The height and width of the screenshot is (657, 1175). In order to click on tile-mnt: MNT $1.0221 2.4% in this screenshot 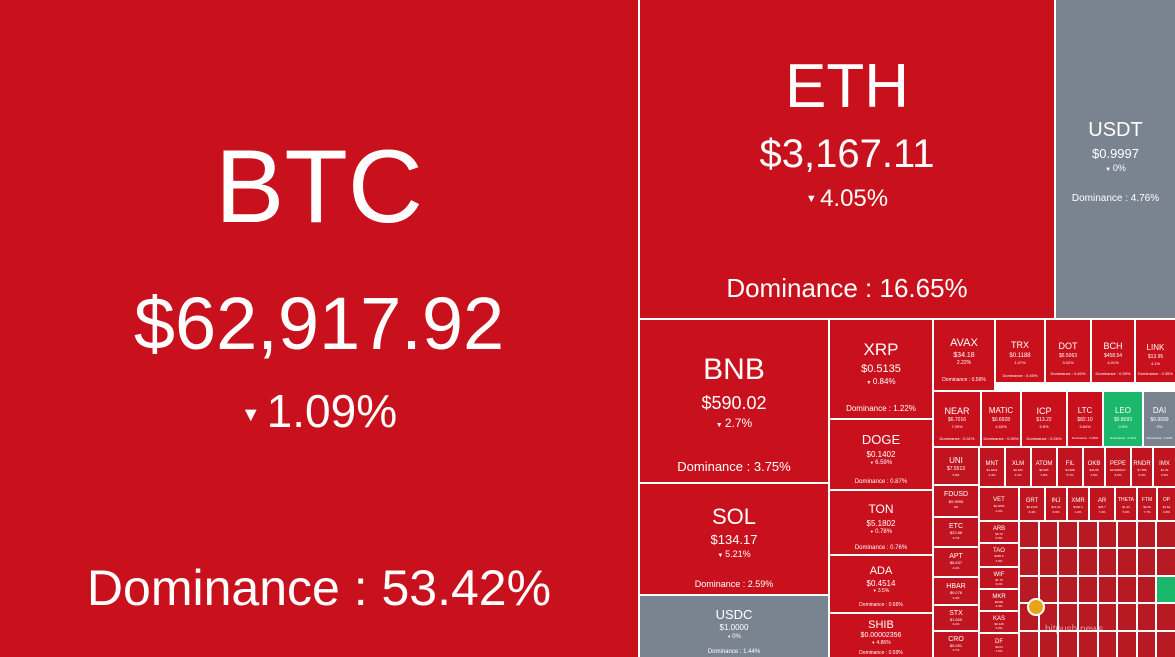, I will do `click(992, 467)`.